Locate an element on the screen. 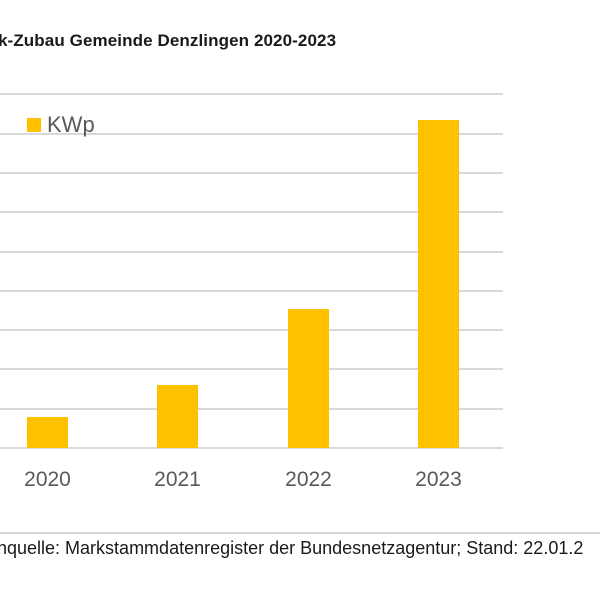 The height and width of the screenshot is (600, 600). square-swatch-icon is located at coordinates (34, 125).